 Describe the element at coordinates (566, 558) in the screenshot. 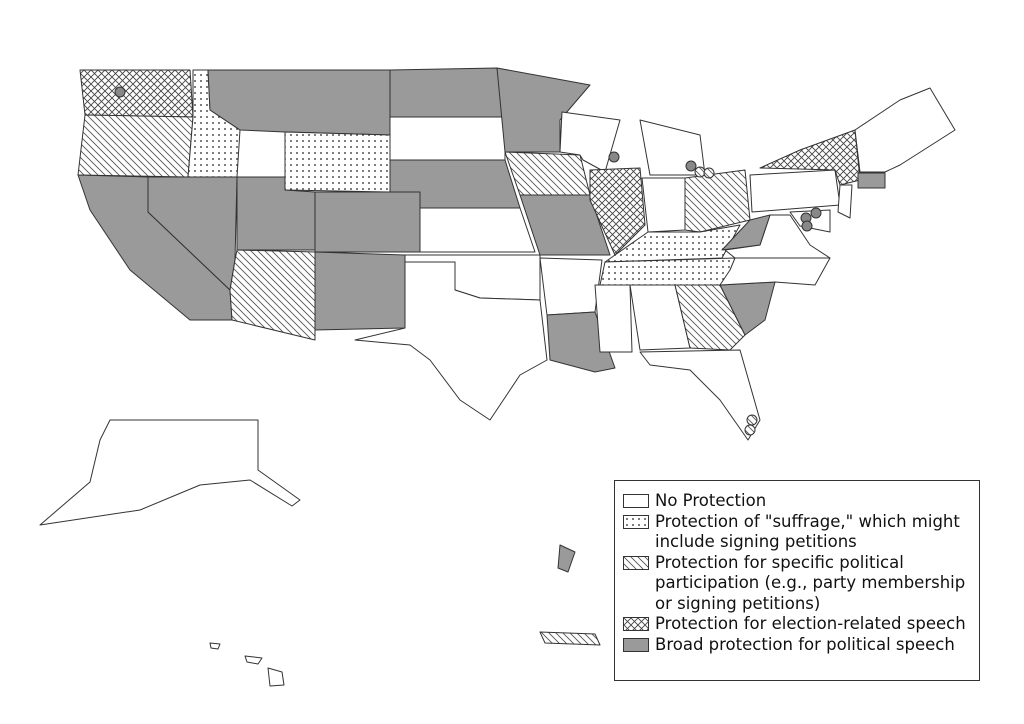

I see `guam` at that location.